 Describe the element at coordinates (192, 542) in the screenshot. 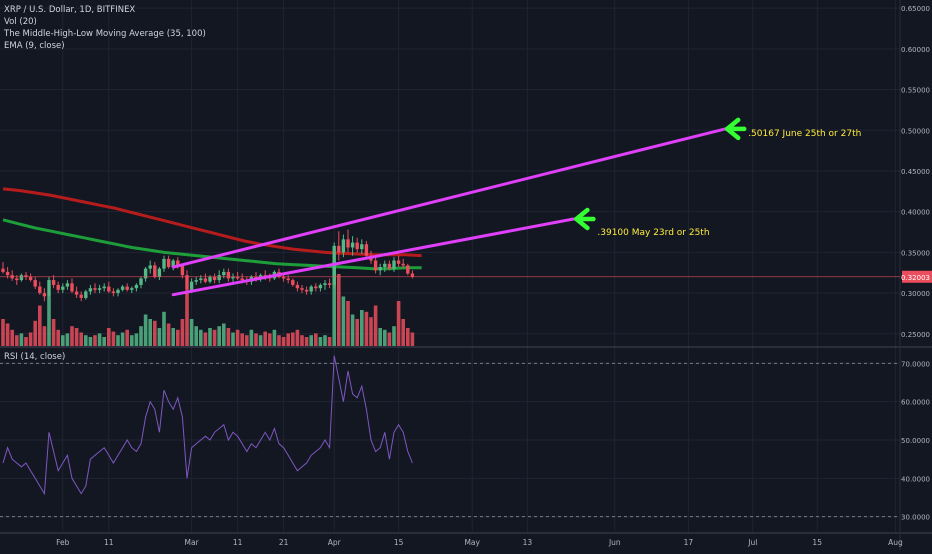

I see `x-tick-label: Mar` at that location.